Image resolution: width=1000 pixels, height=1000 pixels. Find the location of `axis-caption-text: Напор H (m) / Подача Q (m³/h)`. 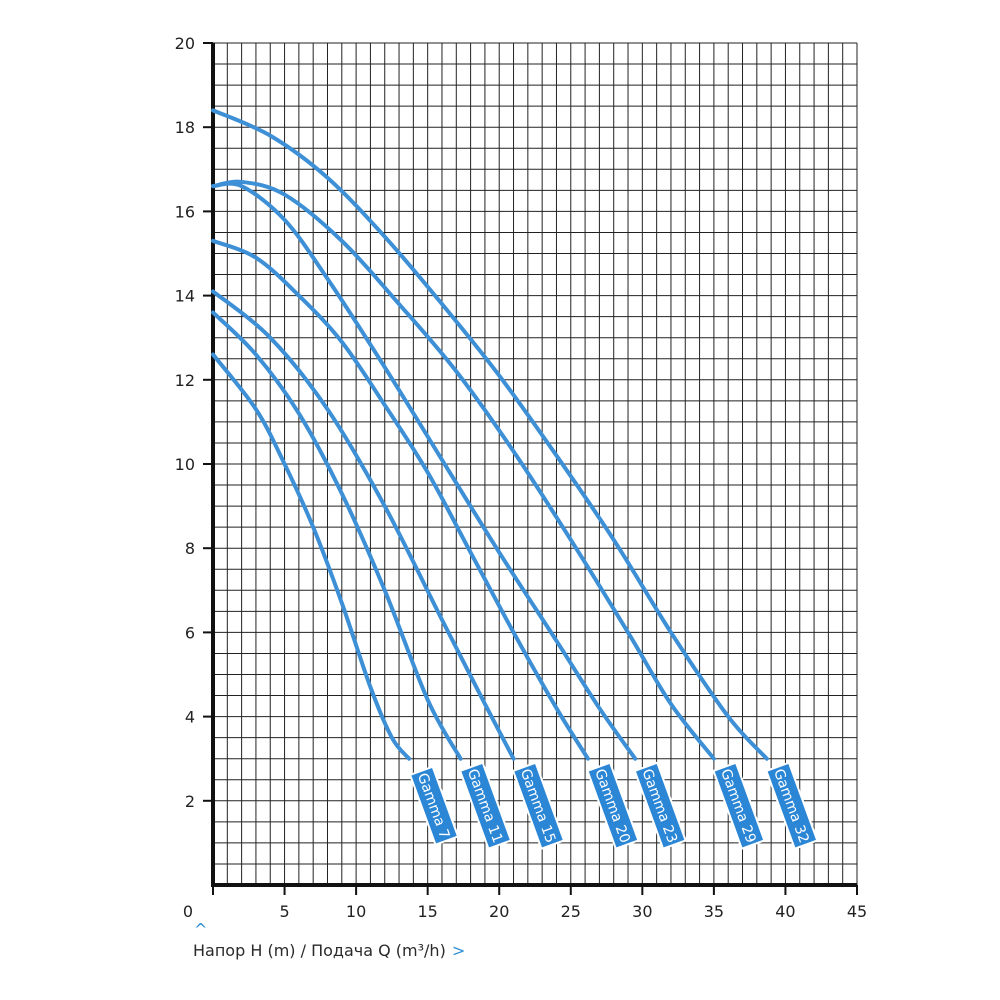

axis-caption-text: Напор H (m) / Подача Q (m³/h) is located at coordinates (319, 950).